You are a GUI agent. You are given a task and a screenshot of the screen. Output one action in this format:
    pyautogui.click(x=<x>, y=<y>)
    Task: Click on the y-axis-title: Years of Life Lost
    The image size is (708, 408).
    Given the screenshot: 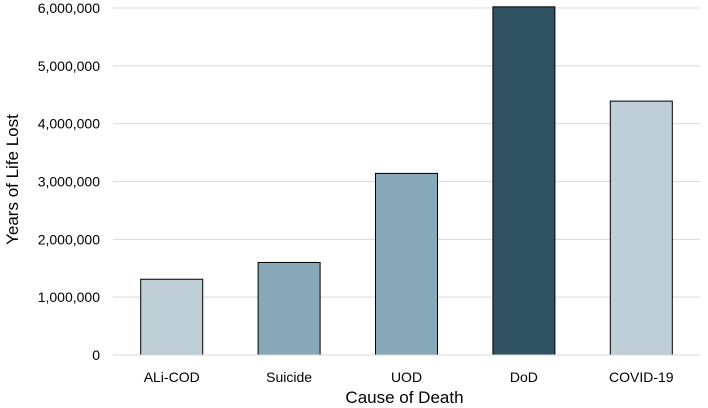 What is the action you would take?
    pyautogui.click(x=12, y=179)
    